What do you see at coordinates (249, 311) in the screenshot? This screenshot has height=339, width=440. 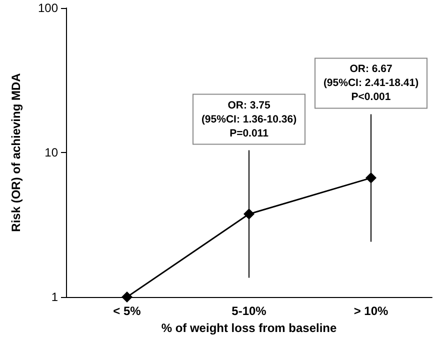 I see `x-tick-label: 5-10%` at bounding box center [249, 311].